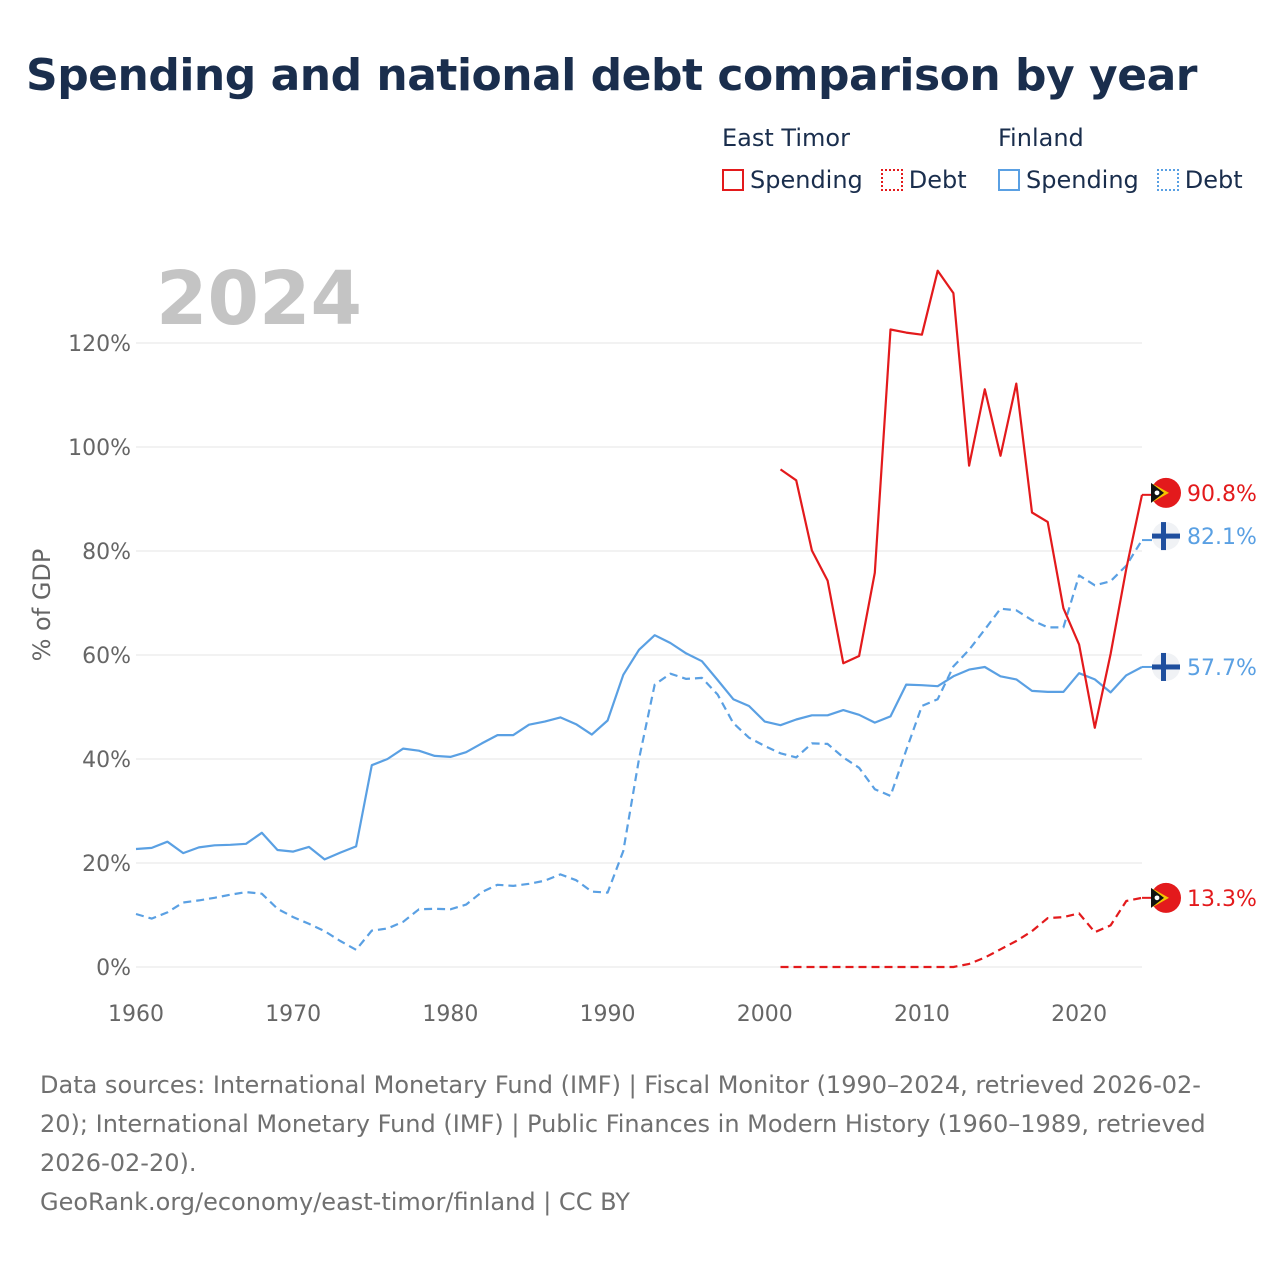  Describe the element at coordinates (106, 760) in the screenshot. I see `y-tick-label: 40%` at that location.